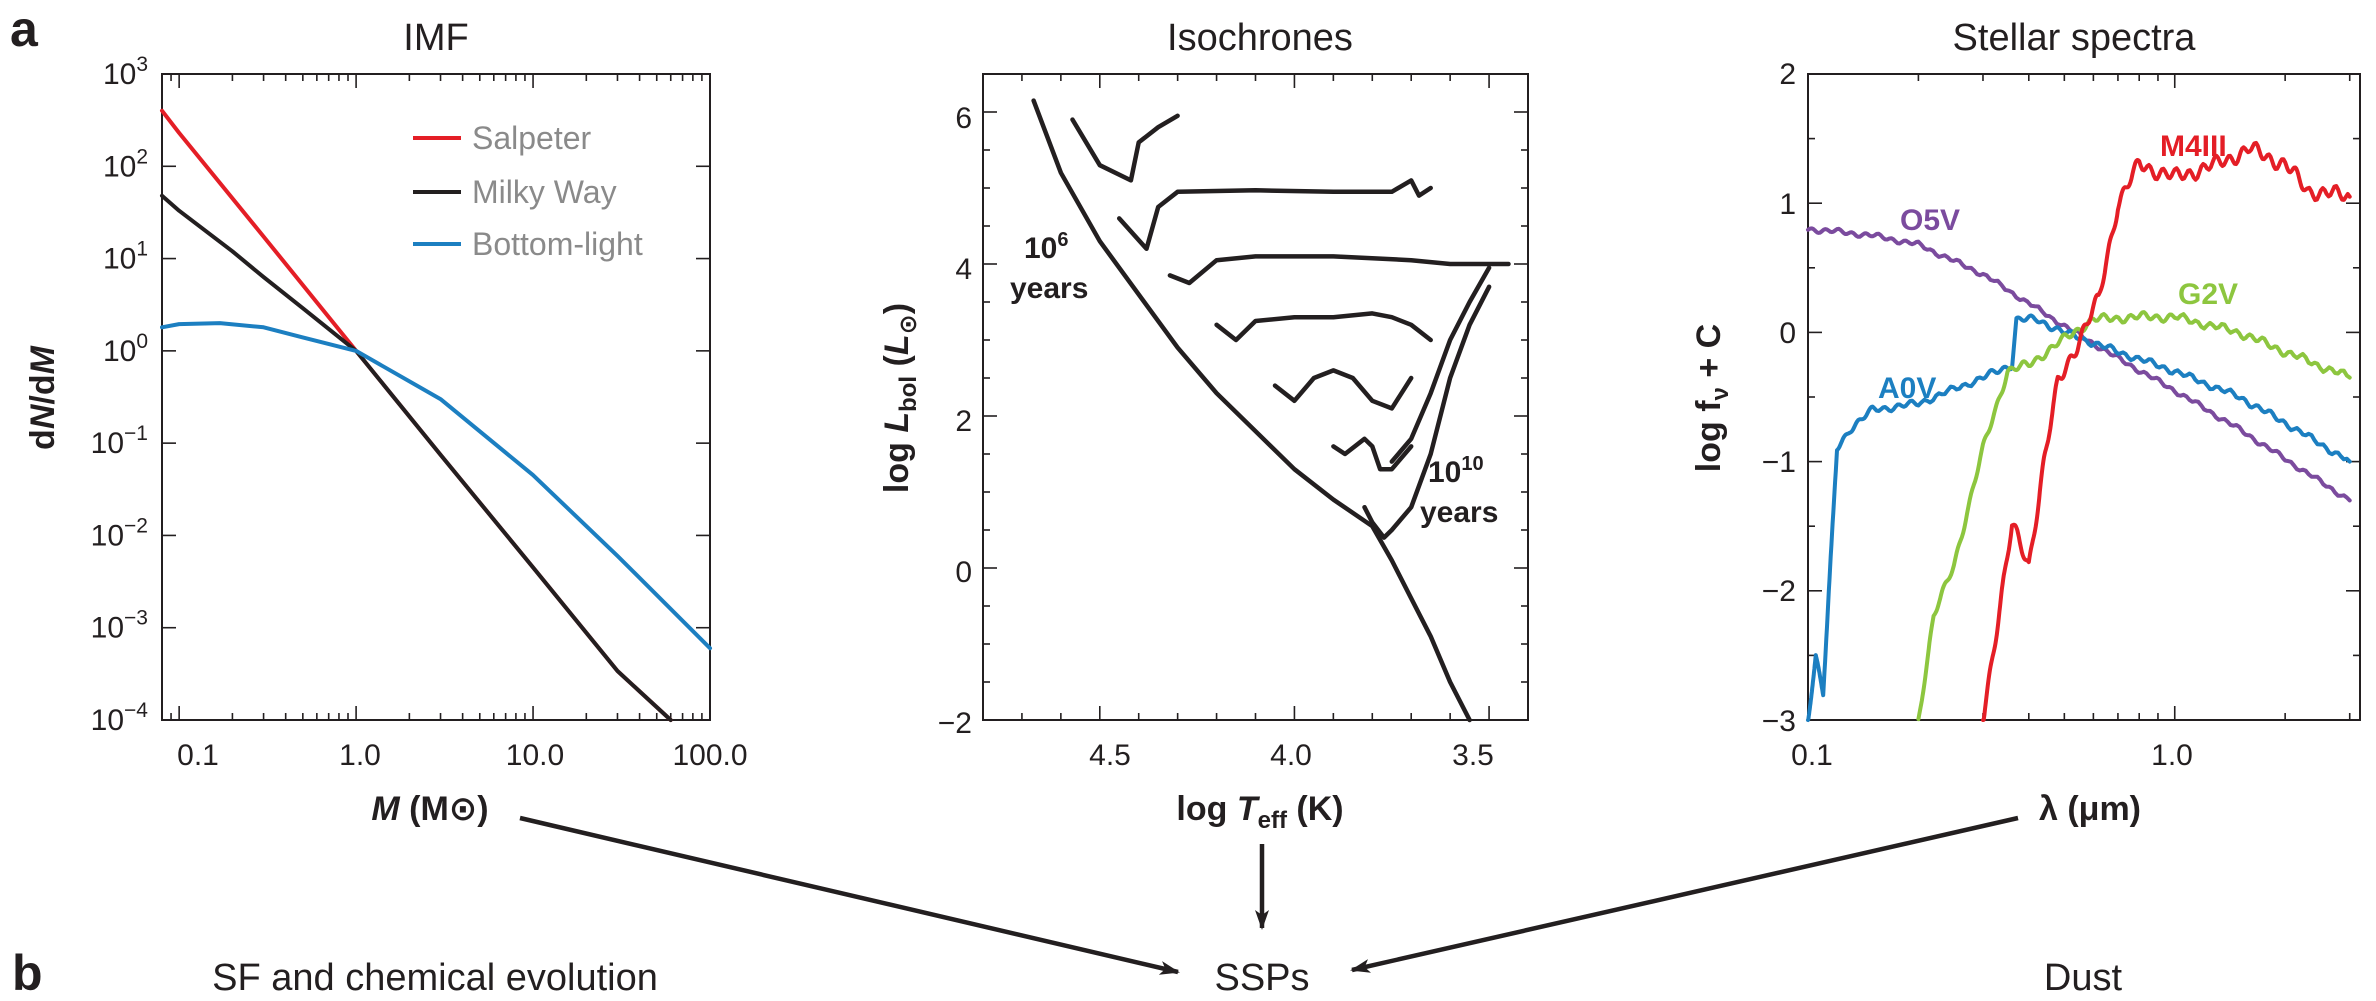 The image size is (2376, 1001). I want to click on iso-x-axis-label: log Teff (K), so click(1259, 812).